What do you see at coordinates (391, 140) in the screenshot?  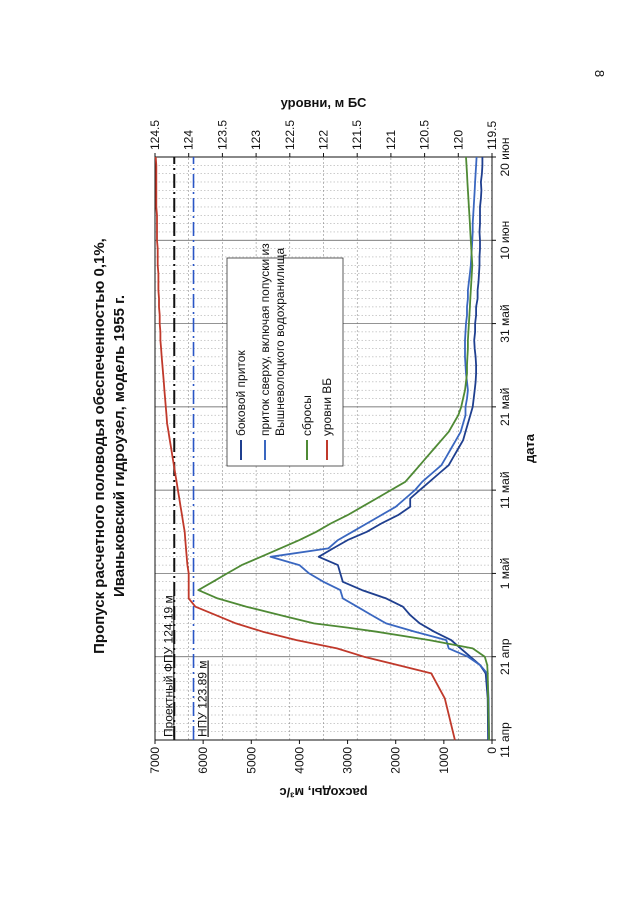 I see `y-right-tick-label: 121` at bounding box center [391, 140].